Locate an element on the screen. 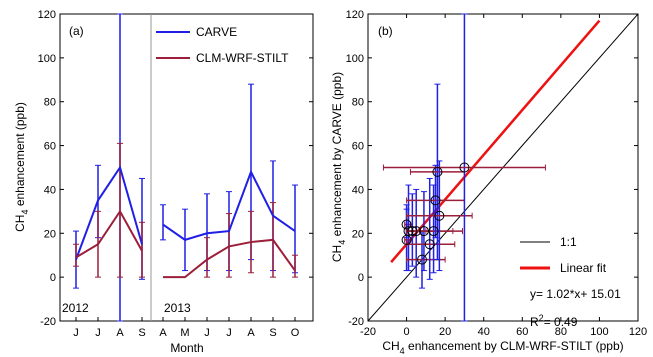 This screenshot has height=357, width=653. y-tick-label-b: 40 is located at coordinates (358, 190).